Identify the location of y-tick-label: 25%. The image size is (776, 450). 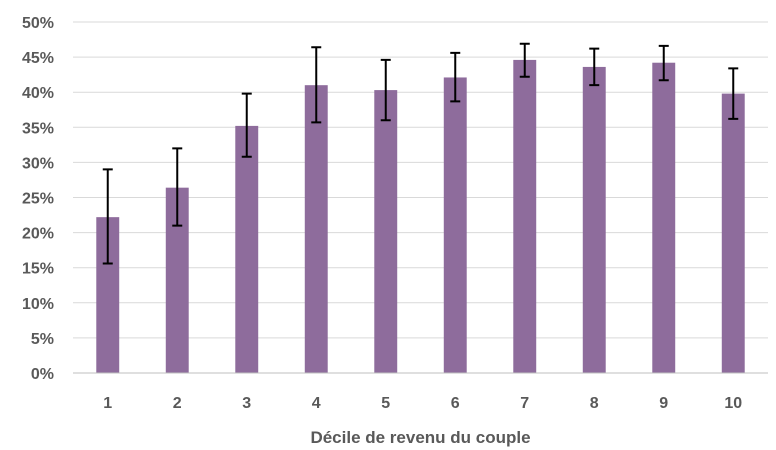
(38, 199).